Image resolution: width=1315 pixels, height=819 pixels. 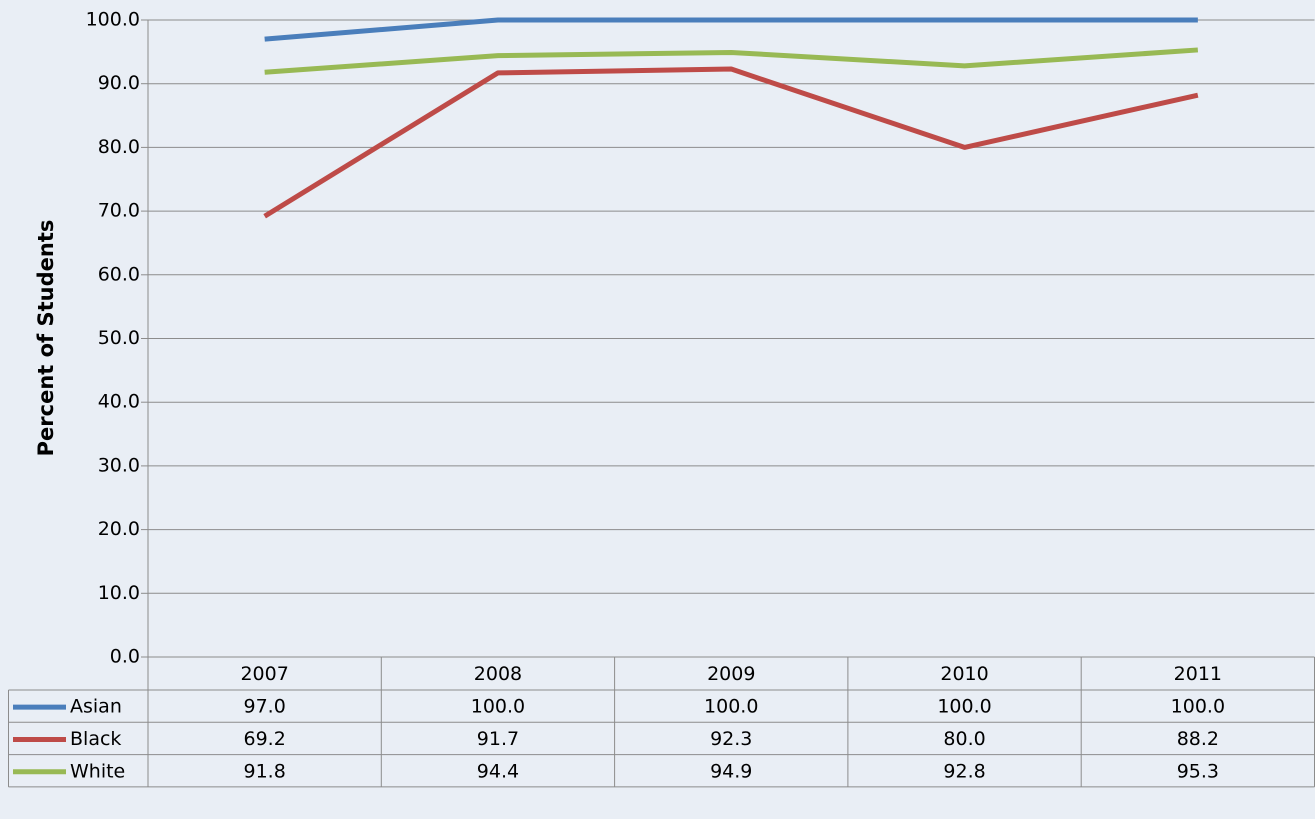 I want to click on y-tick-label: 20.0, so click(x=119, y=529).